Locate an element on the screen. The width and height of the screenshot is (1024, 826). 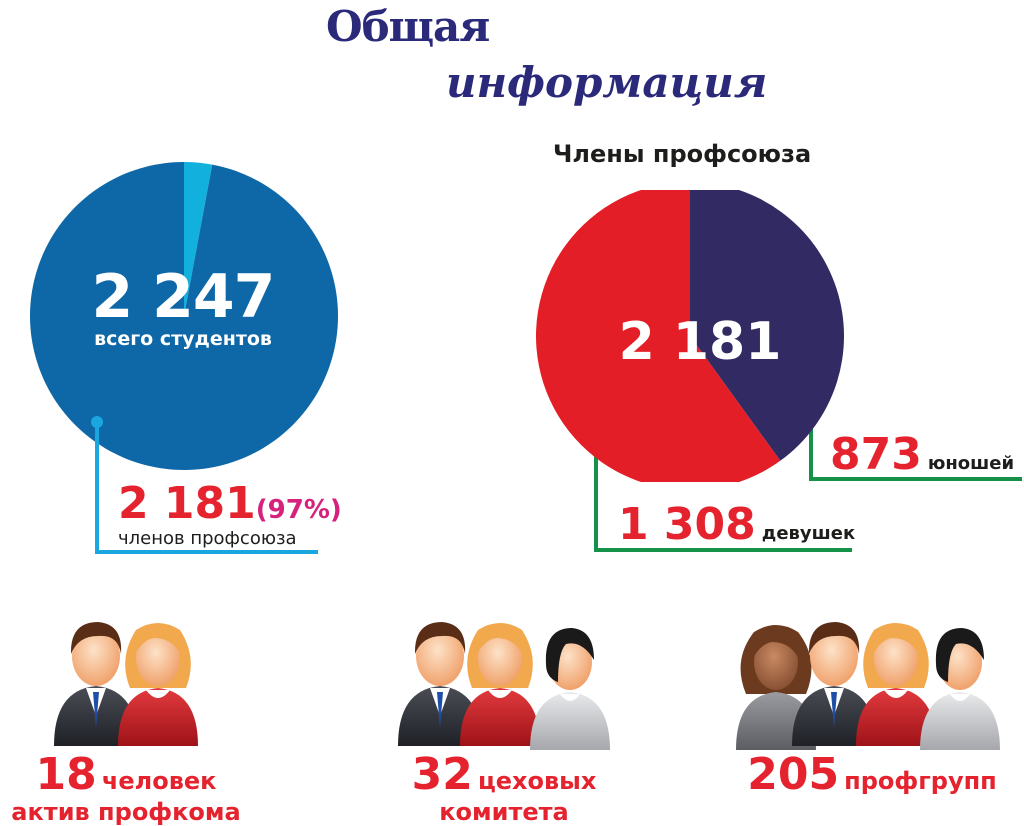
students-callout: 2 181(97%) is located at coordinates (230, 504).